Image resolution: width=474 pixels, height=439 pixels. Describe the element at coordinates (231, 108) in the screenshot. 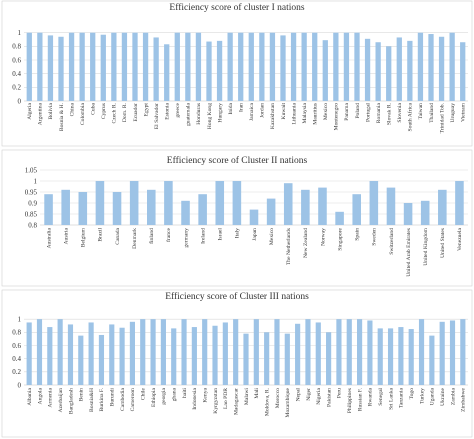

I see `x-tick-label: Inida` at that location.